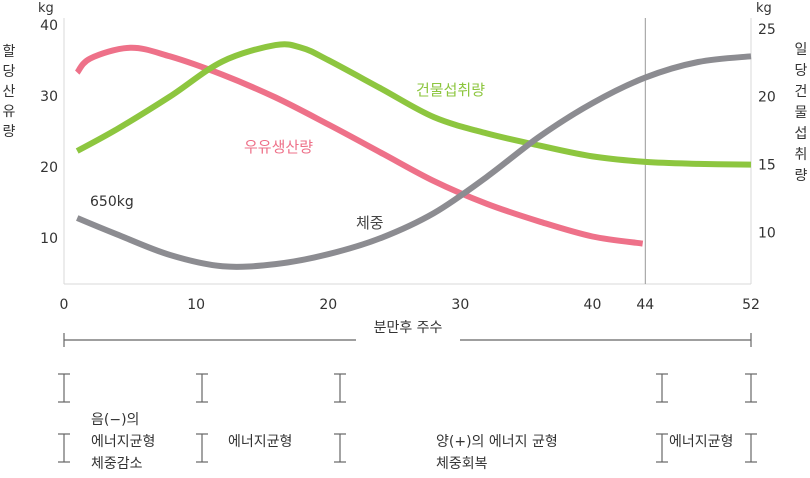  I want to click on phase-balance-1: 에너지균형, so click(260, 442).